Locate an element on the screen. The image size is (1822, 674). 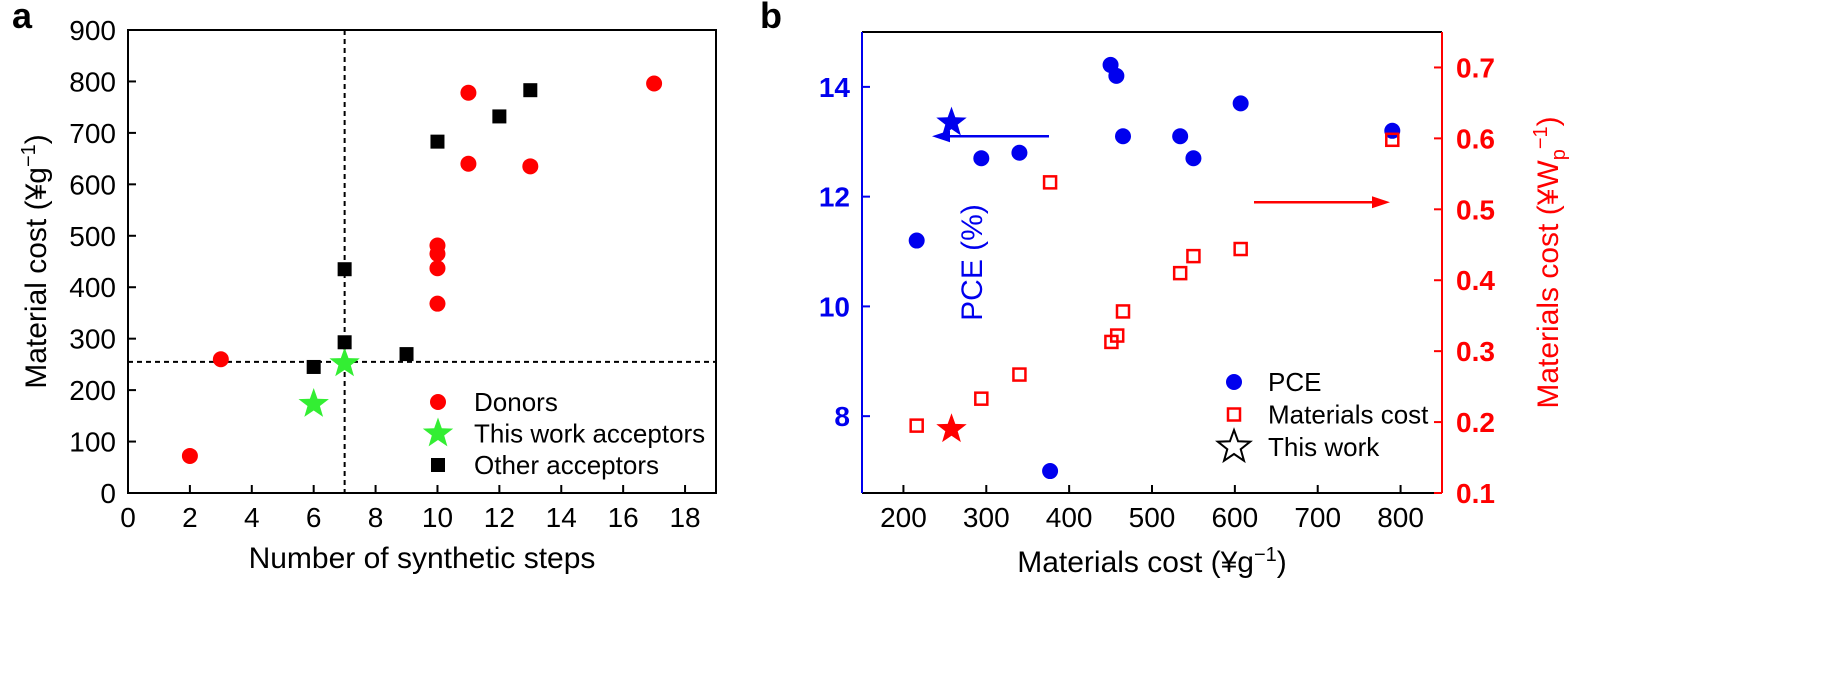
right-y-axis-title-tail: ) is located at coordinates (1548, 121).